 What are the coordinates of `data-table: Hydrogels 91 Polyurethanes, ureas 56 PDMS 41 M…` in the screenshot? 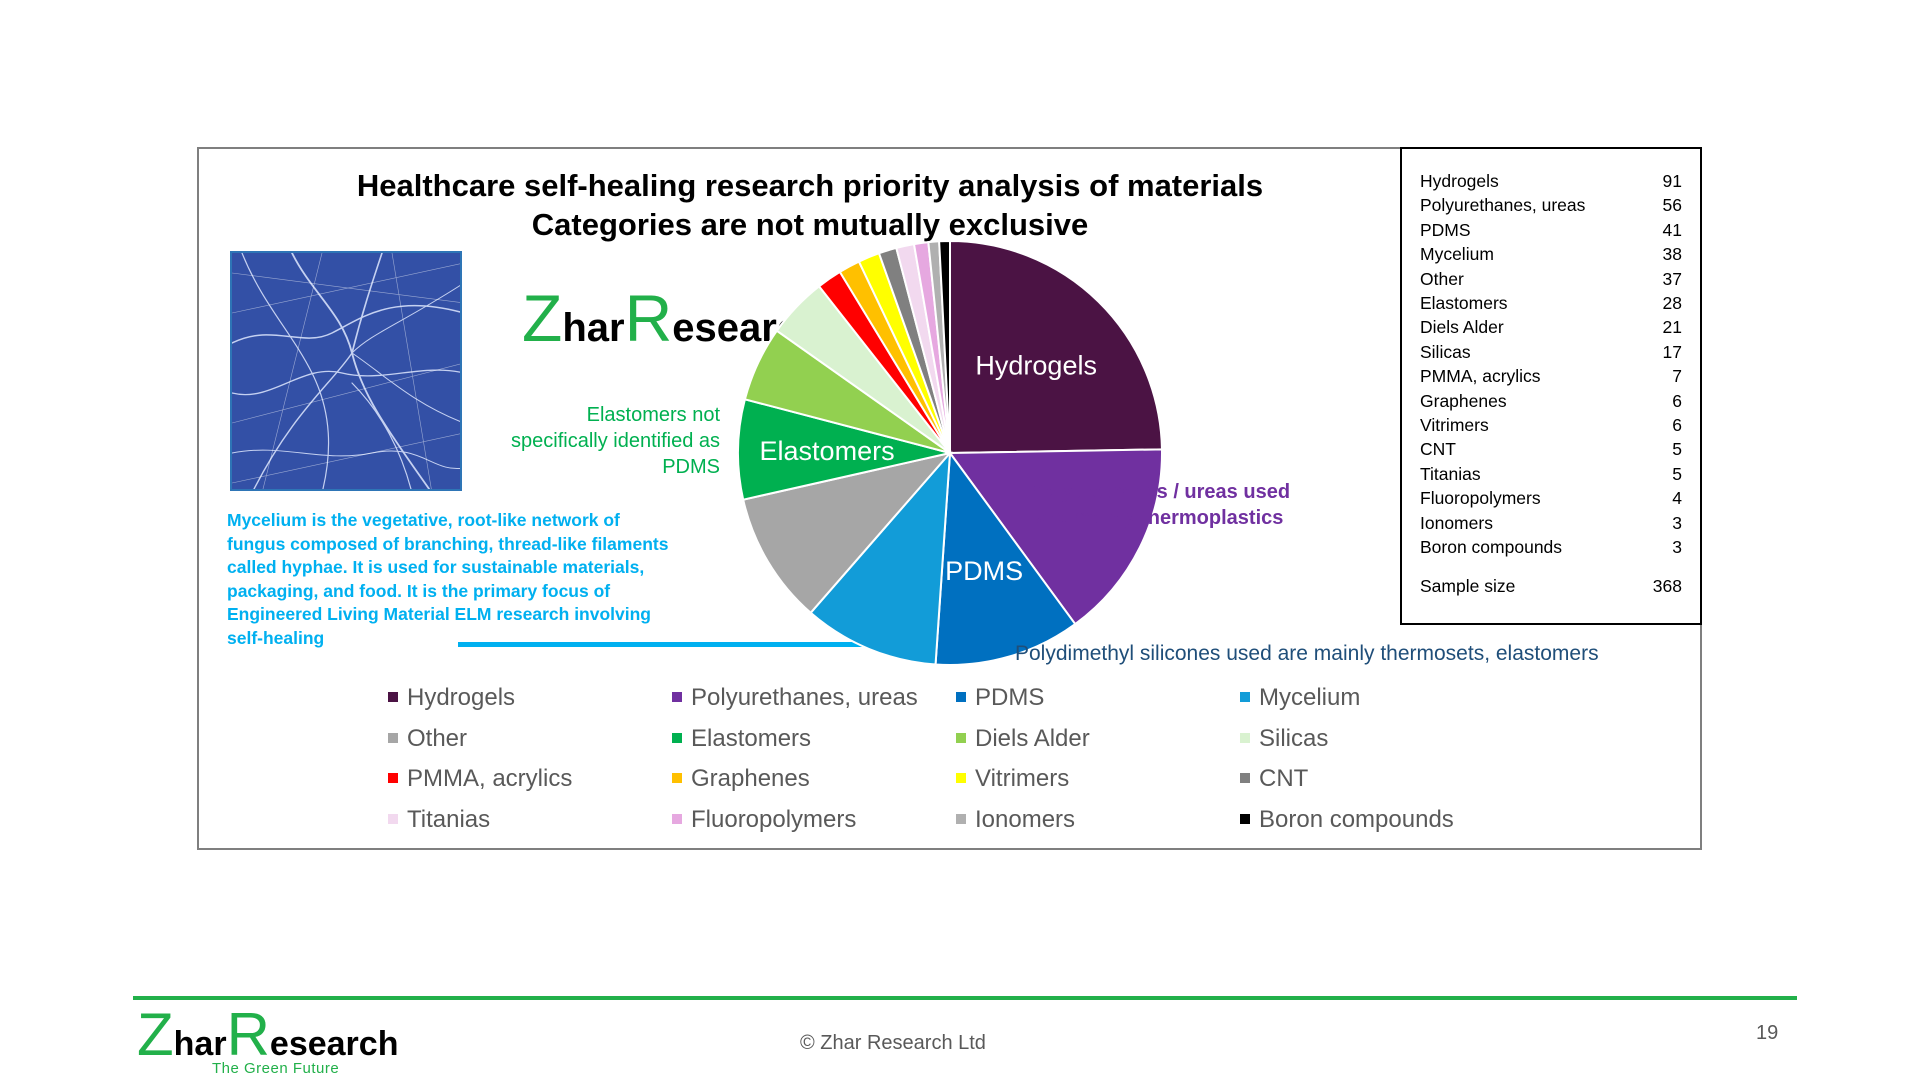 It's located at (1551, 386).